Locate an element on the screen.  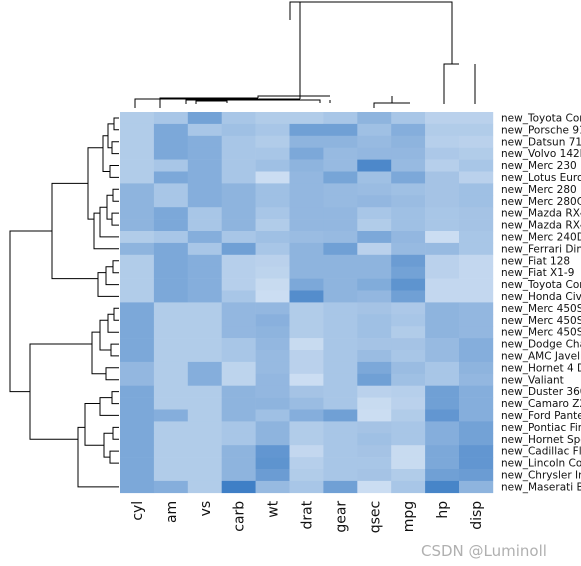
column-label: mpg is located at coordinates (409, 516).